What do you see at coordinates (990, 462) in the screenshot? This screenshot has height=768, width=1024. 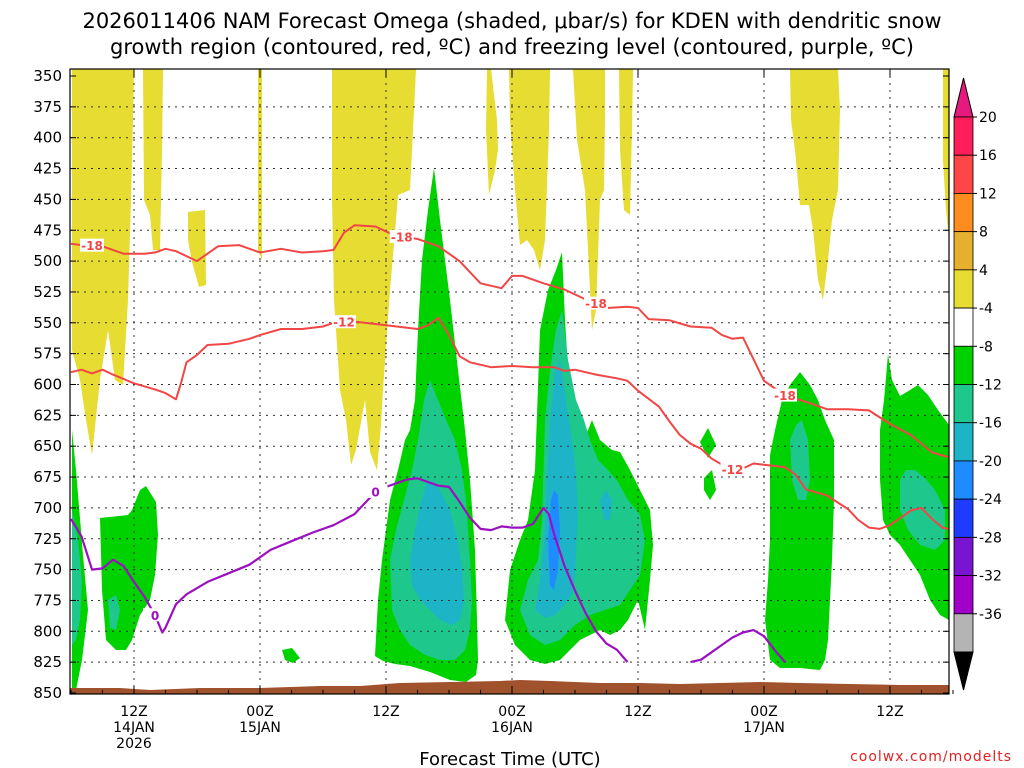 I see `colorbar-tick-label: -20` at bounding box center [990, 462].